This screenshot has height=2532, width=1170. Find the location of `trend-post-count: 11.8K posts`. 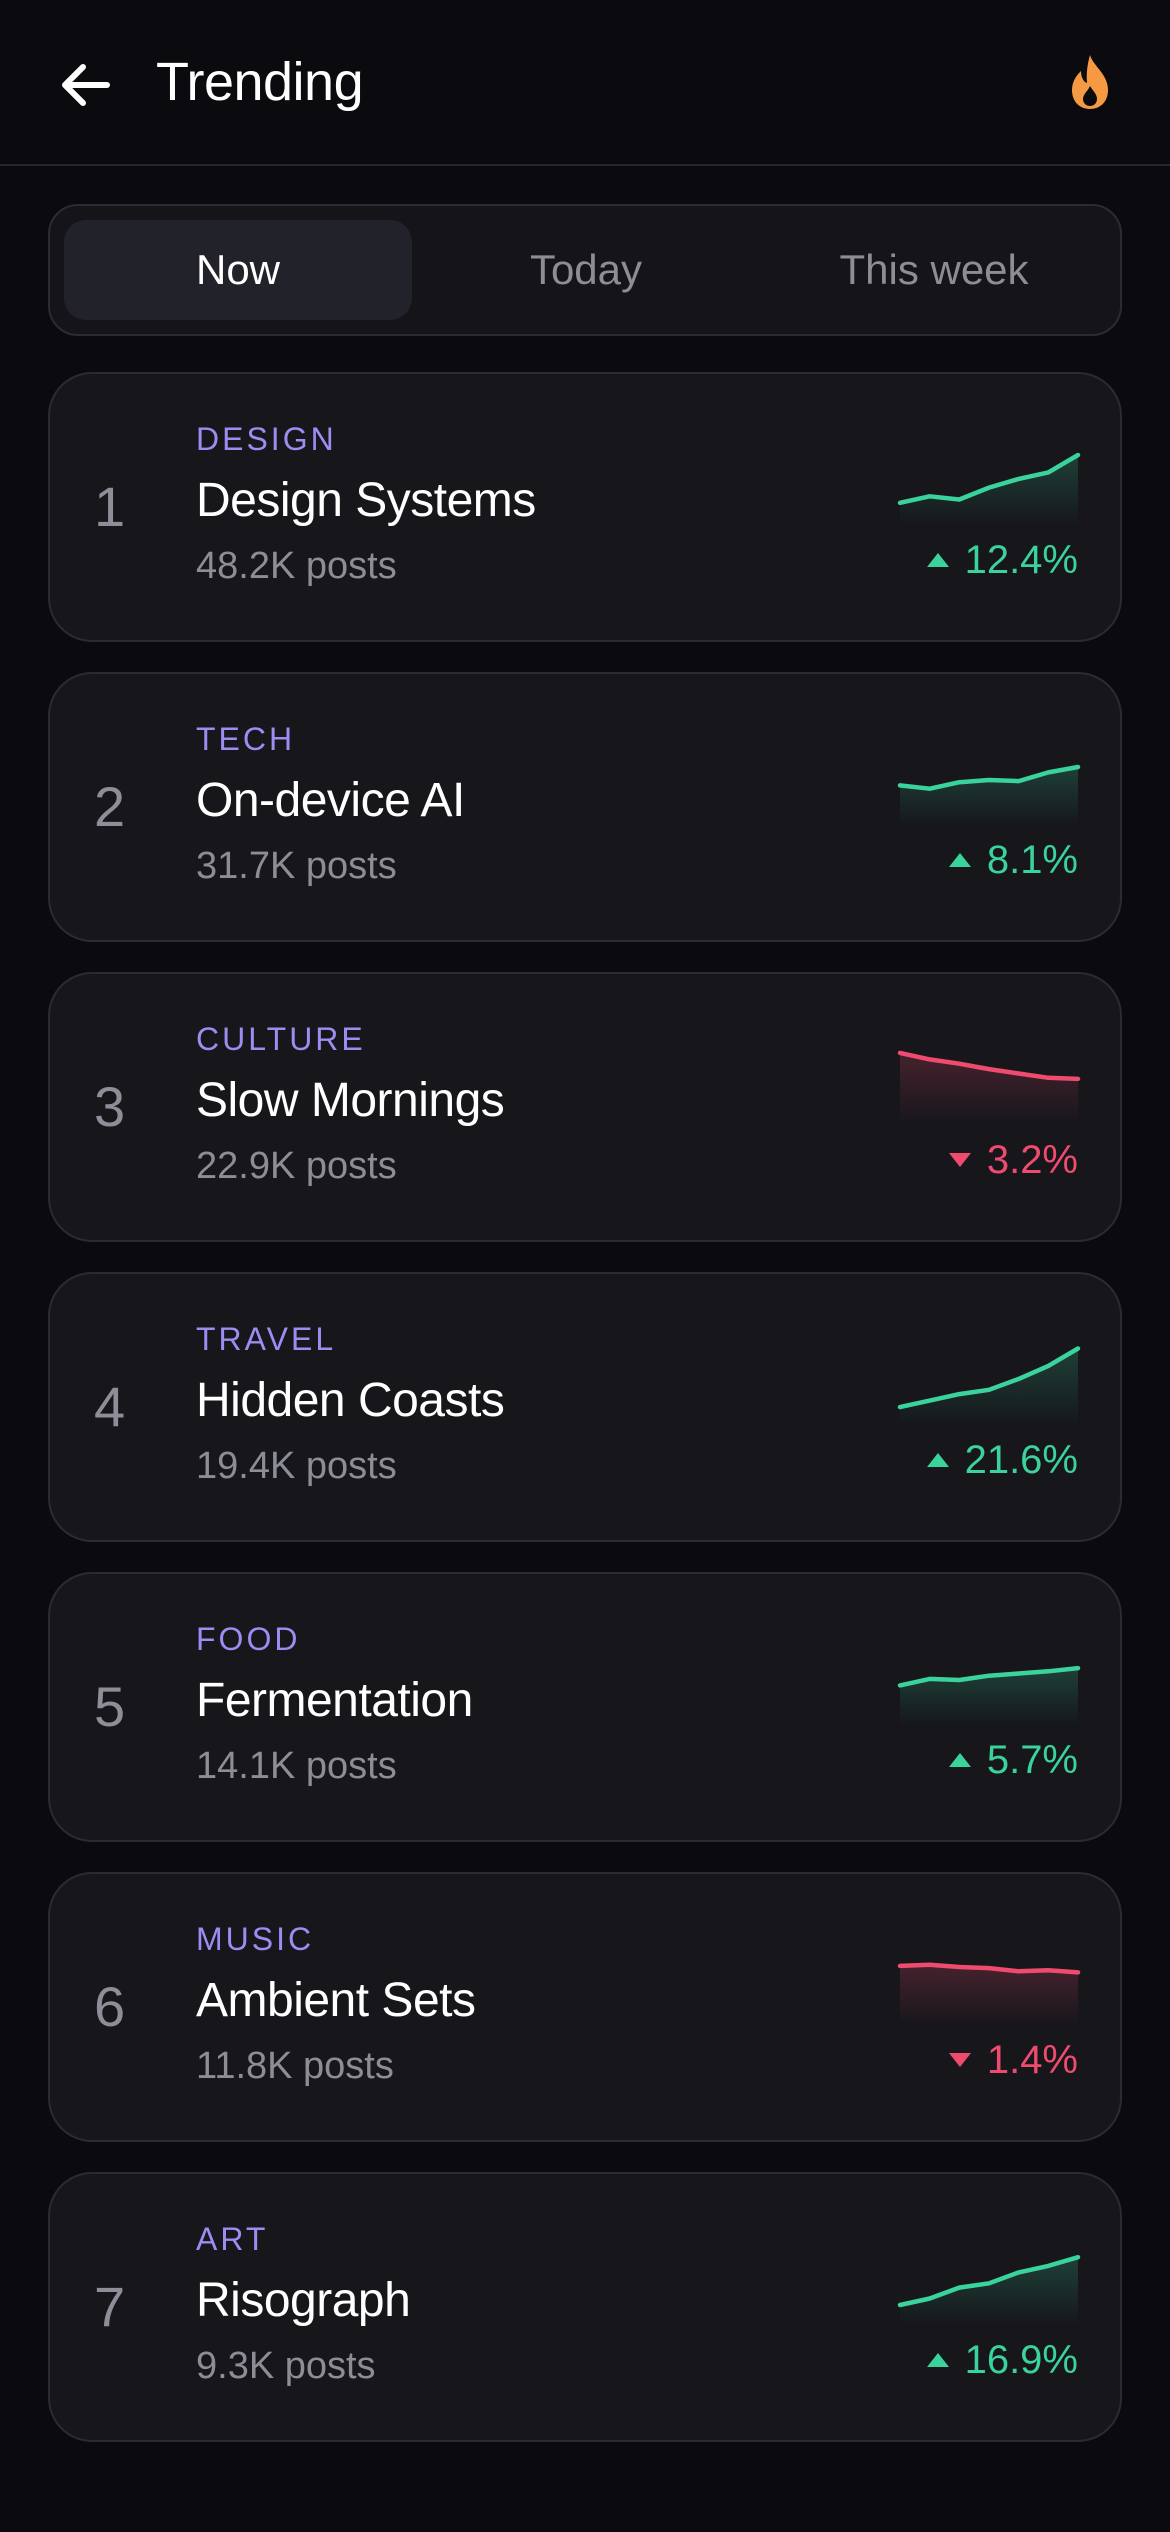

trend-post-count: 11.8K posts is located at coordinates (295, 2066).